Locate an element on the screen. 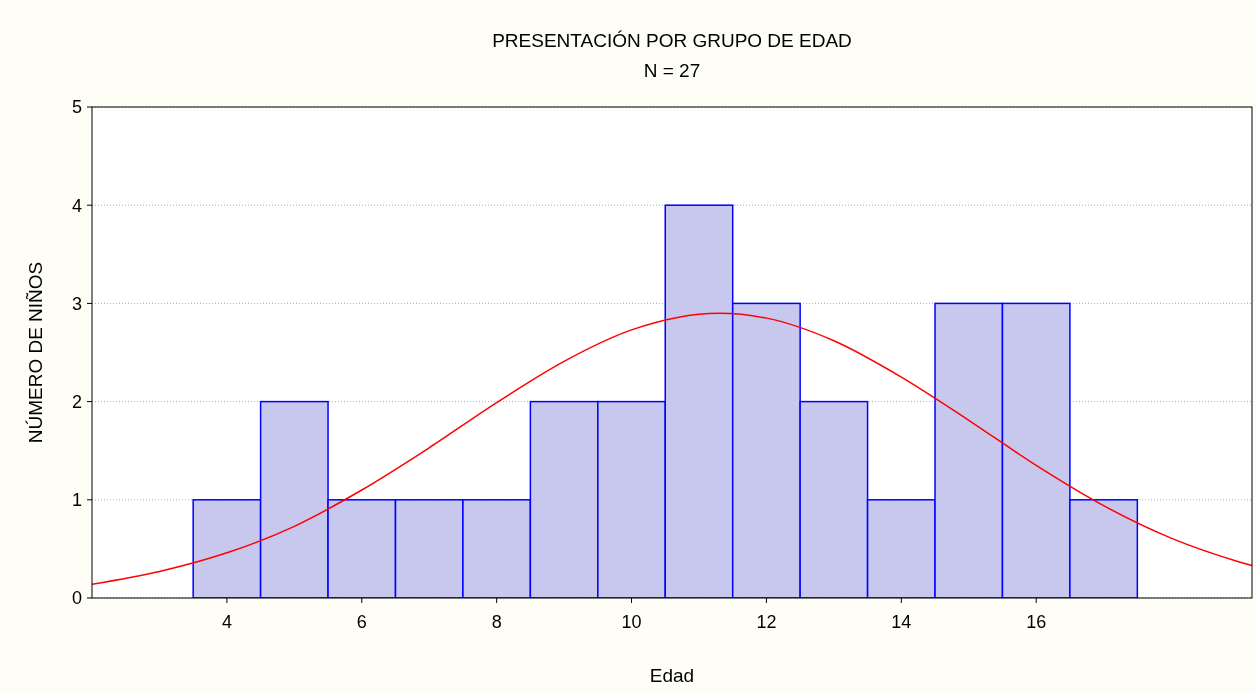 This screenshot has width=1256, height=693. y-tick-label: 4 is located at coordinates (76, 205).